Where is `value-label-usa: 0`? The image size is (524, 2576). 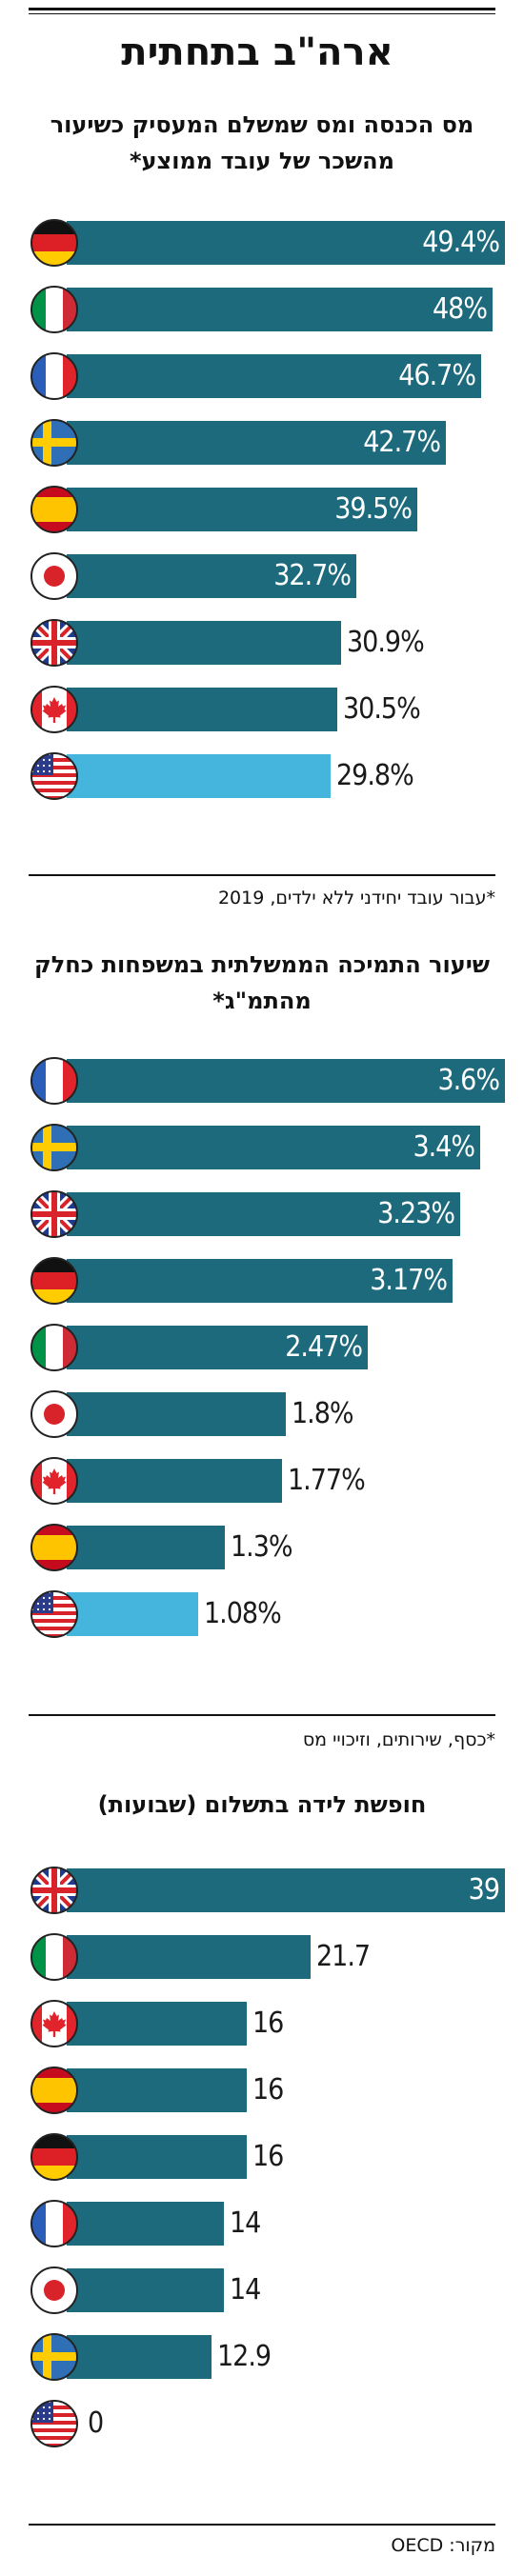 value-label-usa: 0 is located at coordinates (96, 2423).